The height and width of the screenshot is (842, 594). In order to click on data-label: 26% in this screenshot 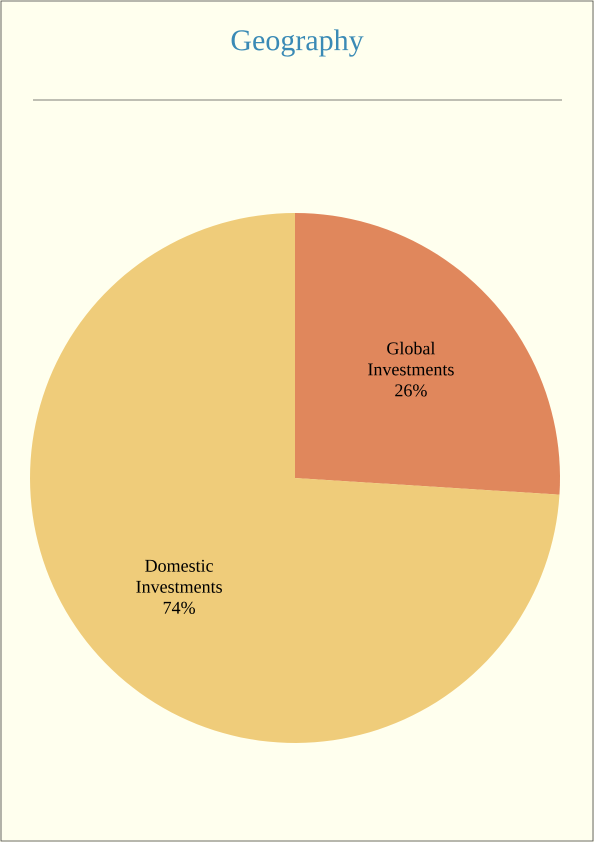, I will do `click(411, 390)`.